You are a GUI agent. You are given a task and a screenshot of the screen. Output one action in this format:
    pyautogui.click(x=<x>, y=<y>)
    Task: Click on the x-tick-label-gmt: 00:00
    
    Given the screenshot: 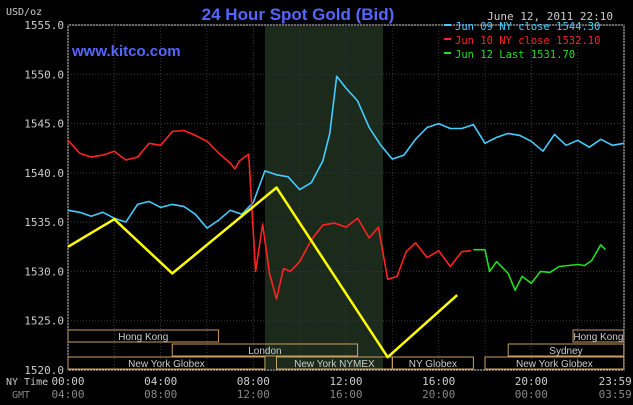 What is the action you would take?
    pyautogui.click(x=531, y=394)
    